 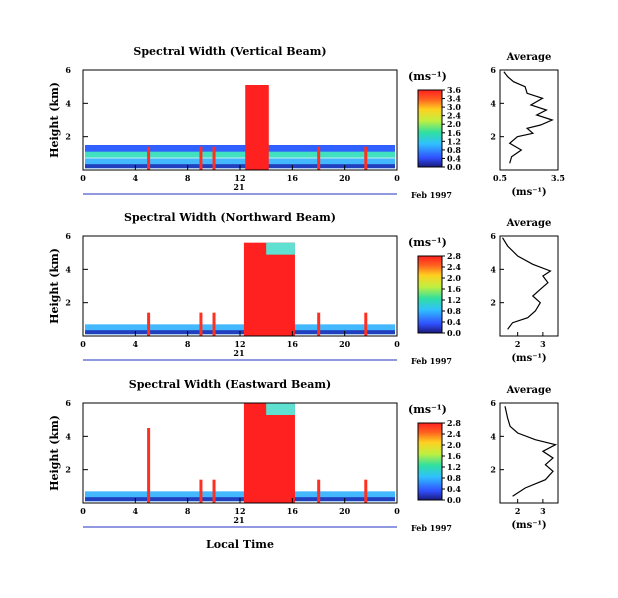 What do you see at coordinates (558, 178) in the screenshot?
I see `average-x-tick-label: 3.5` at bounding box center [558, 178].